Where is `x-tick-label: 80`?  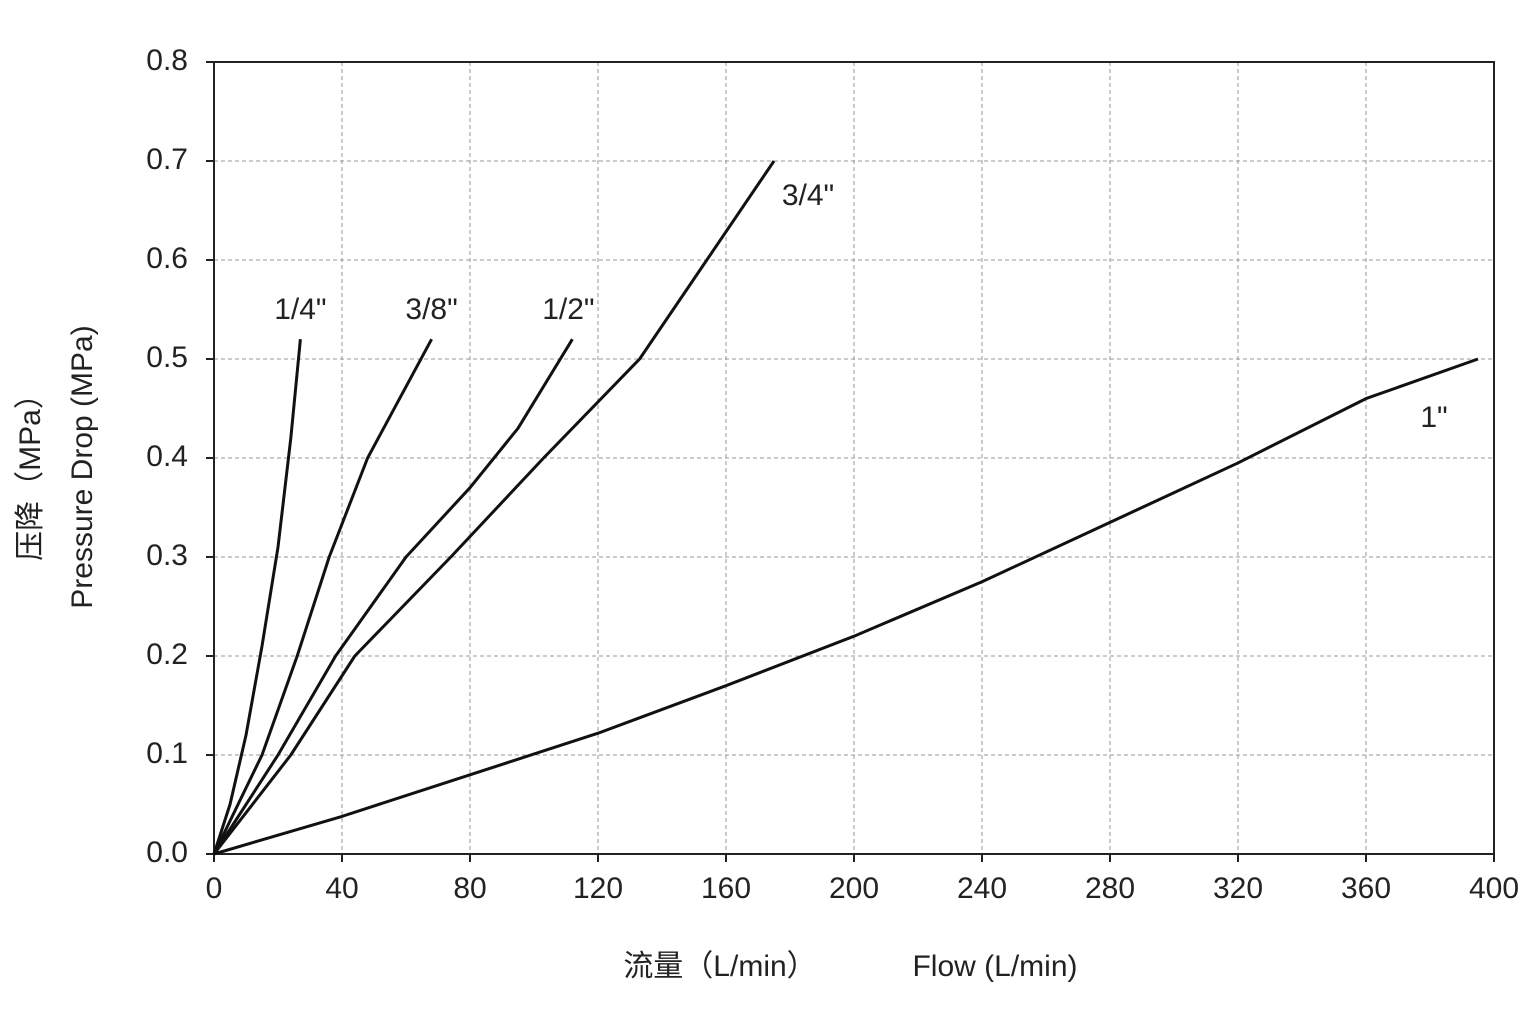 x-tick-label: 80 is located at coordinates (469, 888).